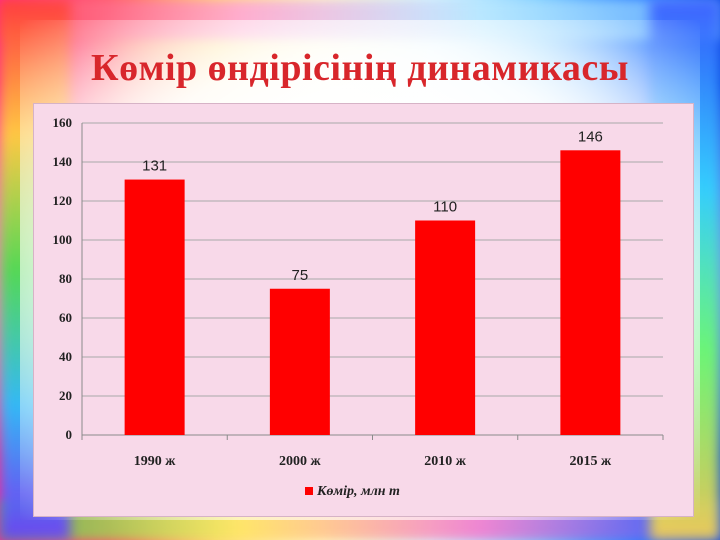 The image size is (720, 540). I want to click on x-tick-label: 2015 ж, so click(591, 461).